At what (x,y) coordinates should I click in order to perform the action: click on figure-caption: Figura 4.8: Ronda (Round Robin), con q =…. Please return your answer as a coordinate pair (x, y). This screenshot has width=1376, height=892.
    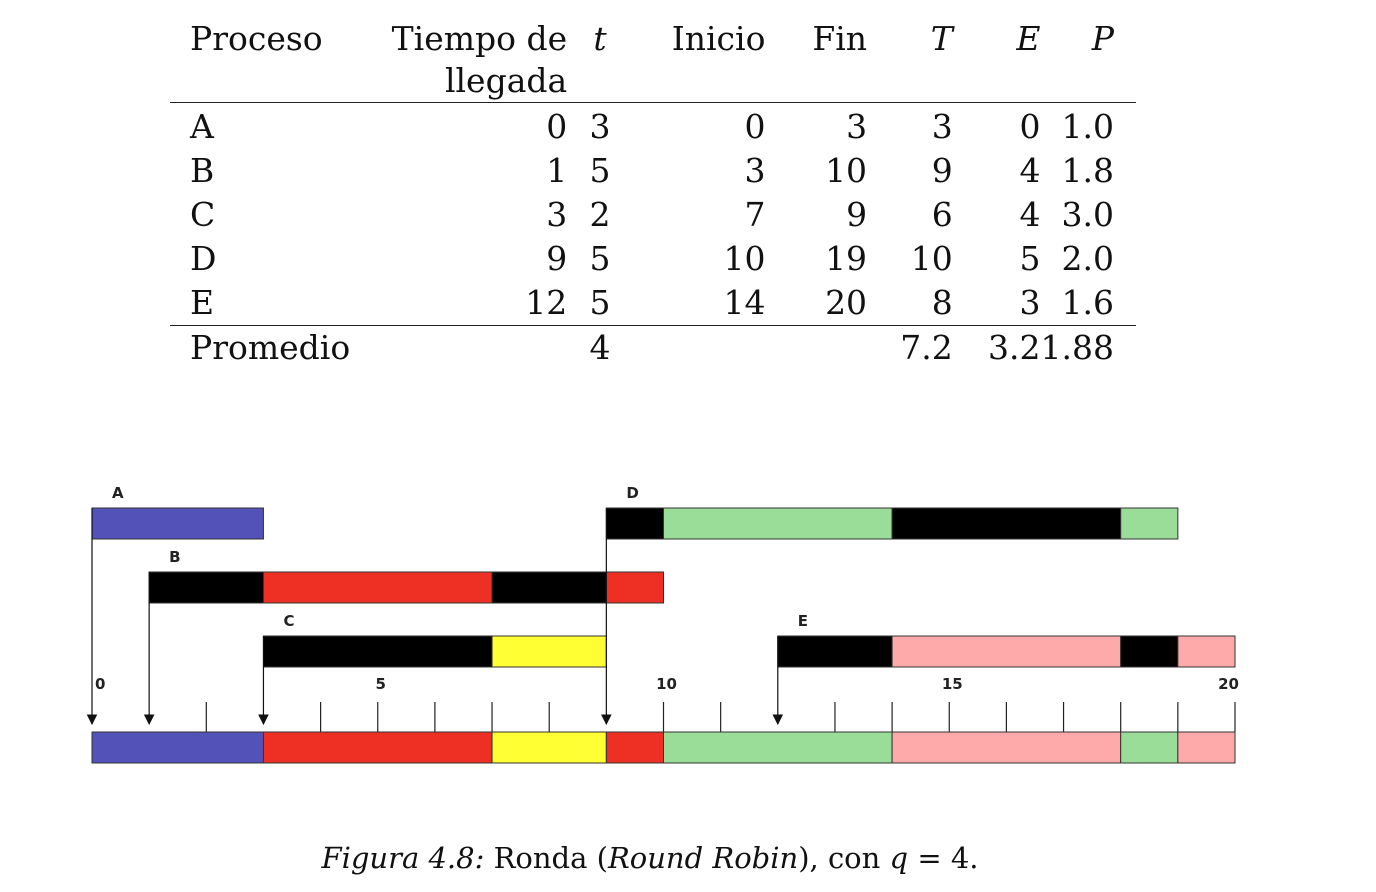
    Looking at the image, I should click on (650, 858).